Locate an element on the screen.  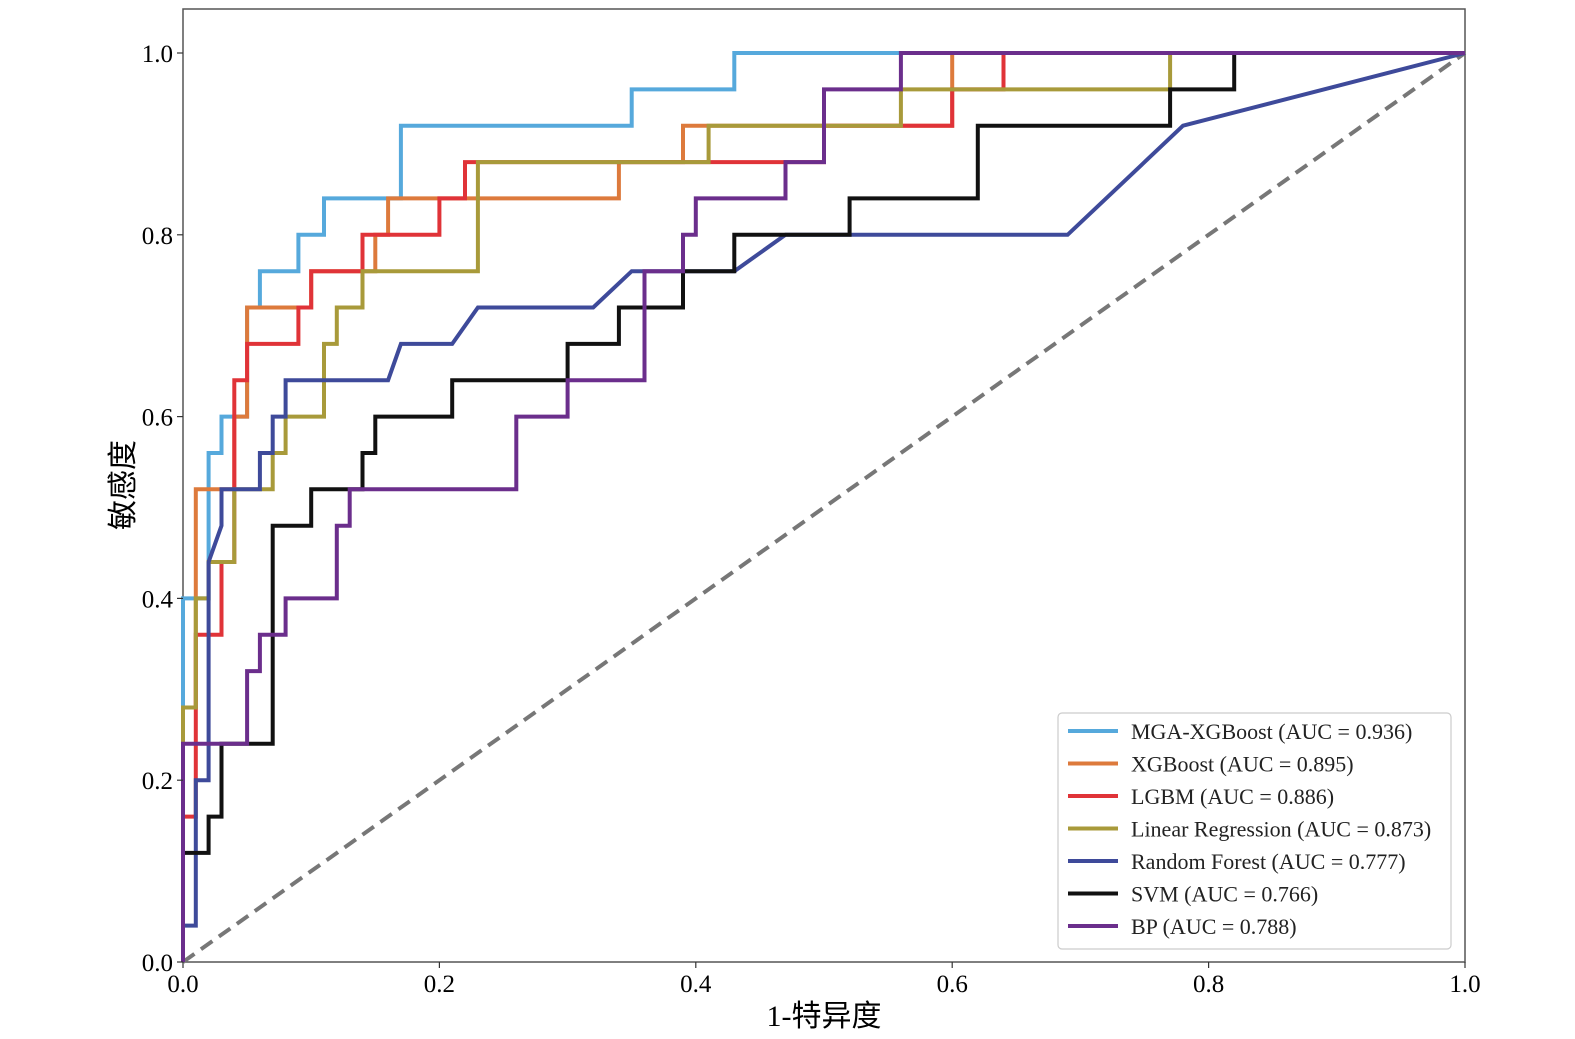
x-axis-title: 1-特异度 is located at coordinates (824, 1016).